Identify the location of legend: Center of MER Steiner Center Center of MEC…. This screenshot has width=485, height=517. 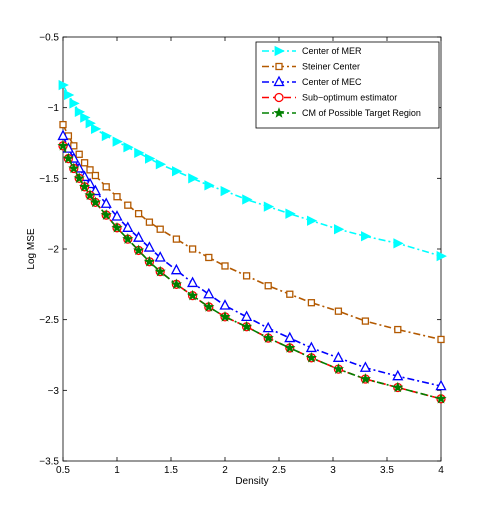
(347, 85).